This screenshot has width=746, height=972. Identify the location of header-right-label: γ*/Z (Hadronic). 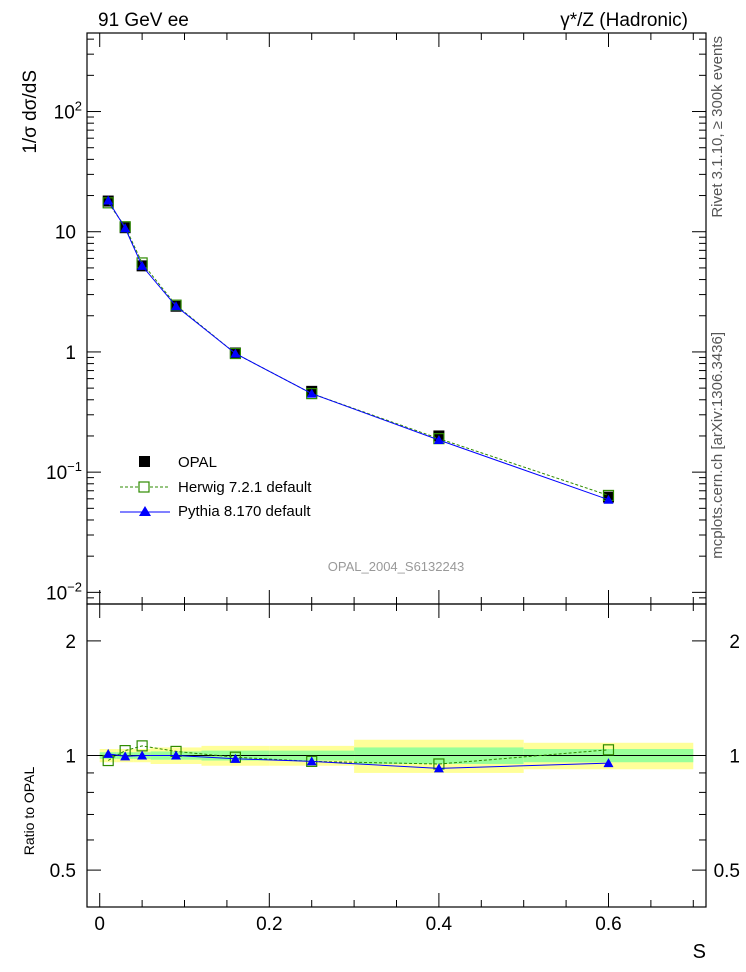
(624, 20).